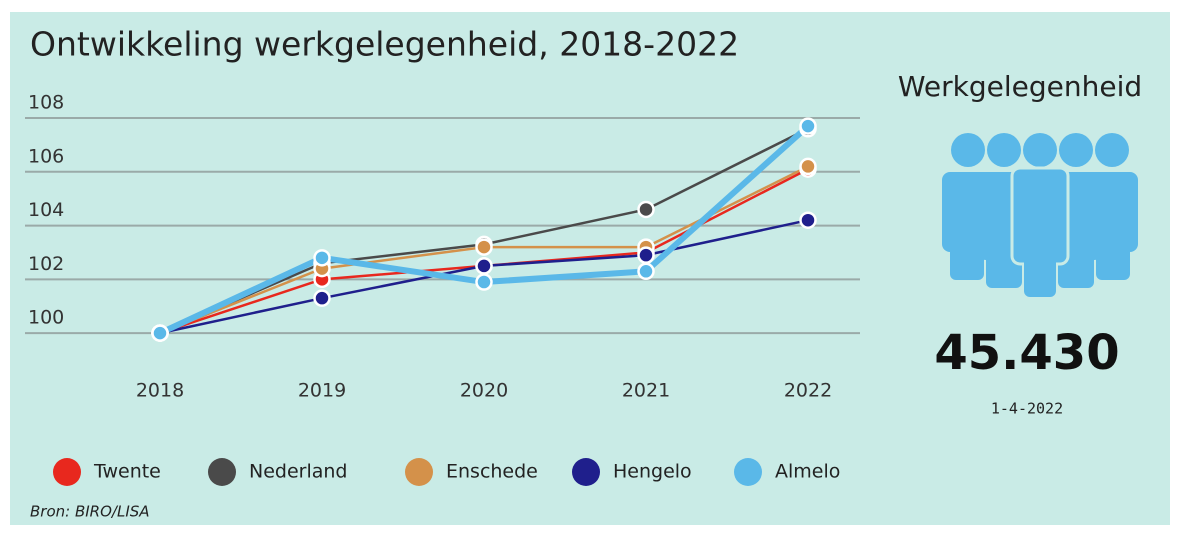  I want to click on kpi-value: 45.430, so click(1026, 353).